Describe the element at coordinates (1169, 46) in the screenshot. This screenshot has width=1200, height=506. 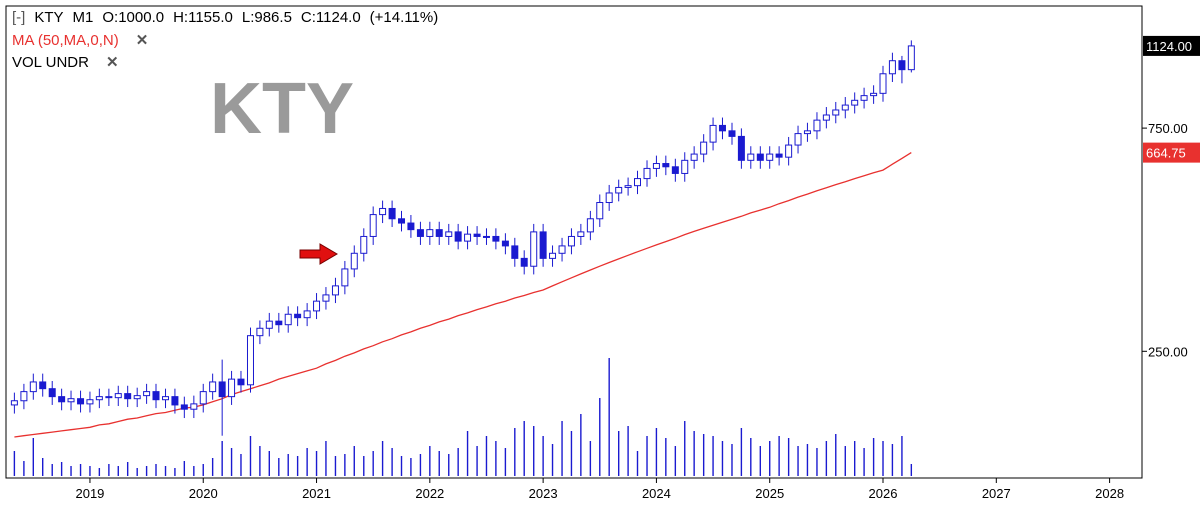
I see `price-tag-label: 1124.00` at that location.